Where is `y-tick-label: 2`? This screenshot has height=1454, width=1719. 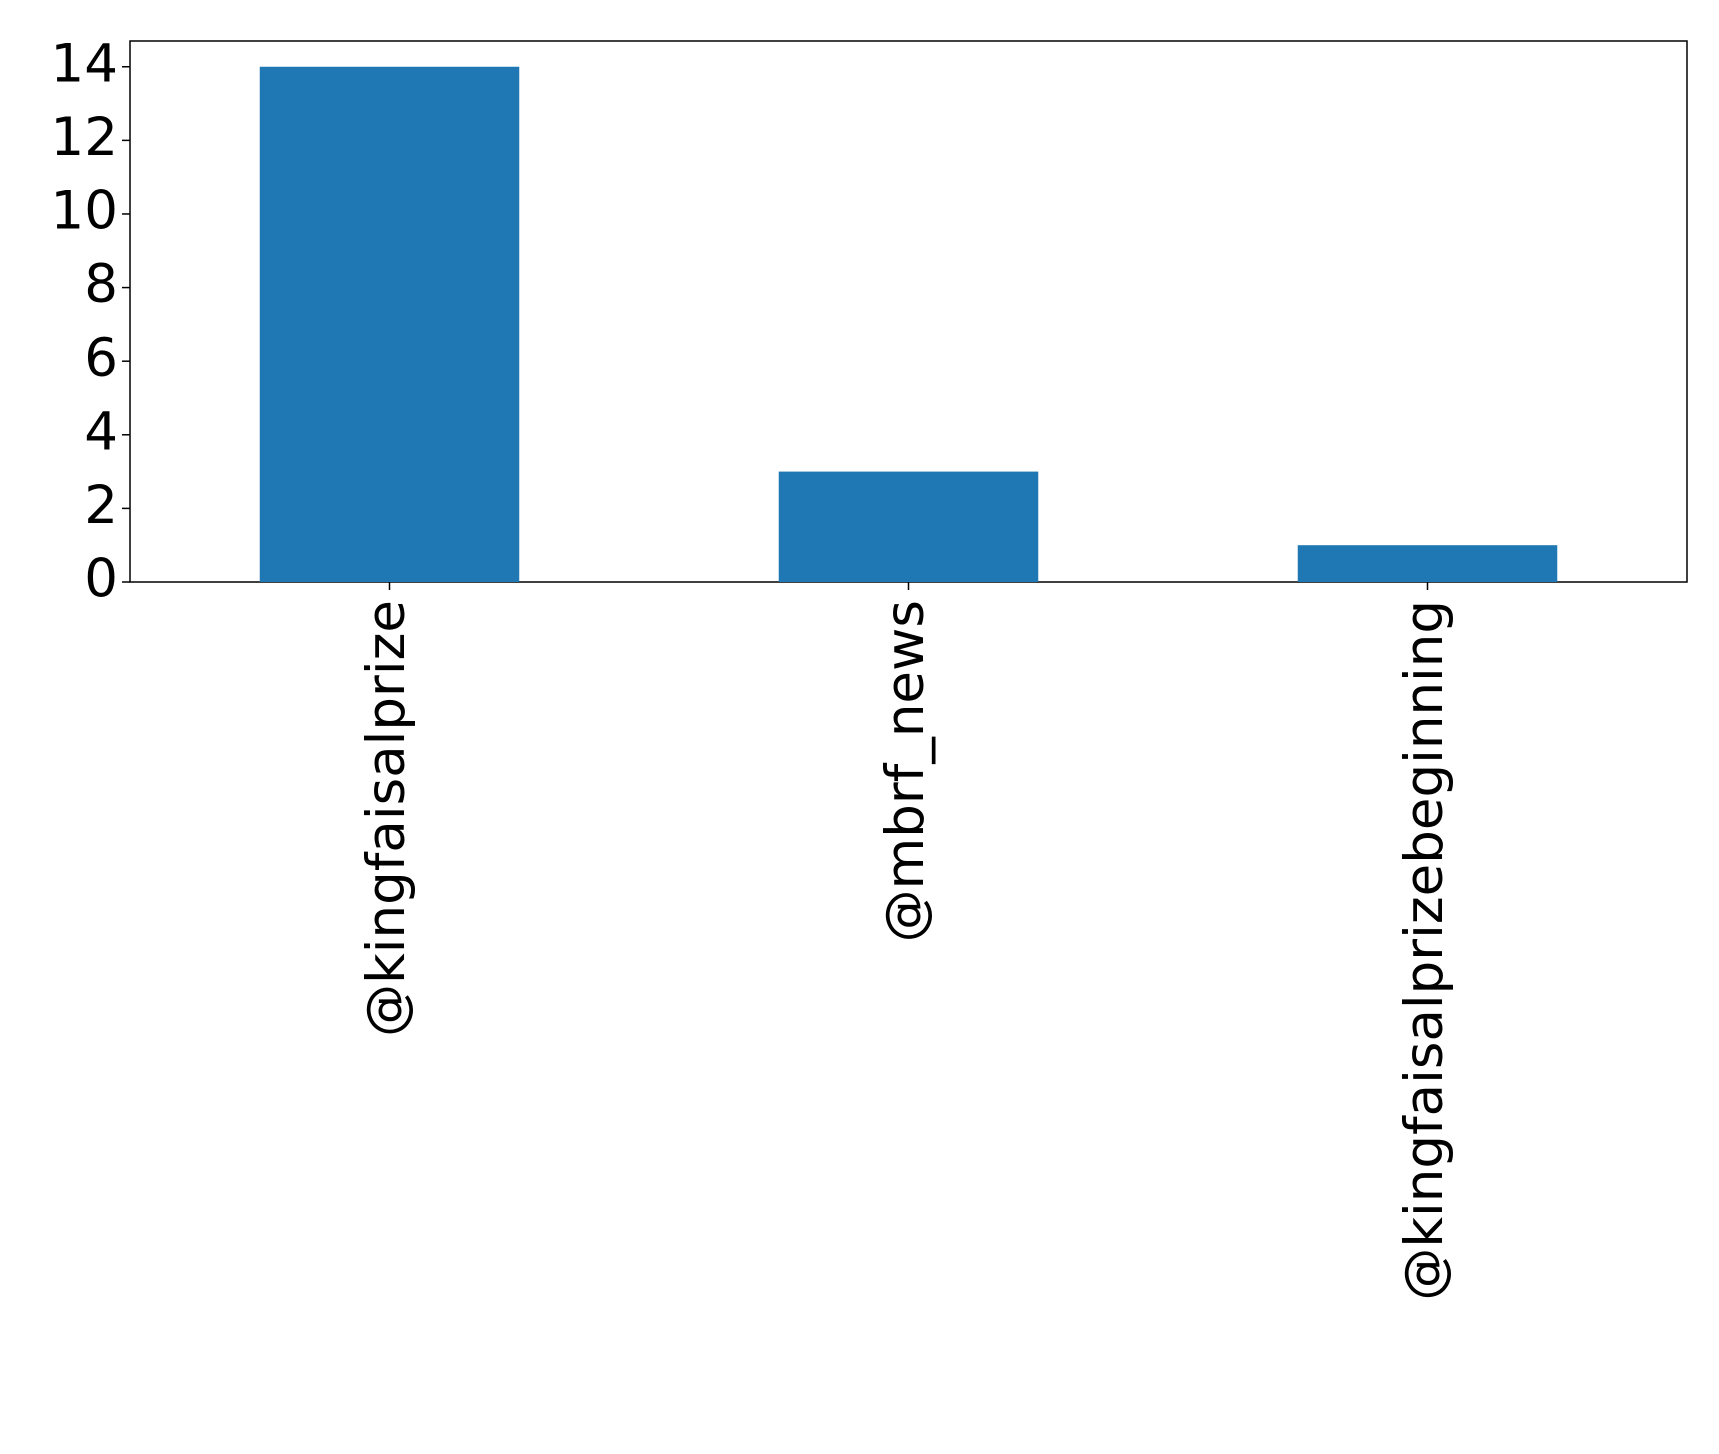 y-tick-label: 2 is located at coordinates (101, 505).